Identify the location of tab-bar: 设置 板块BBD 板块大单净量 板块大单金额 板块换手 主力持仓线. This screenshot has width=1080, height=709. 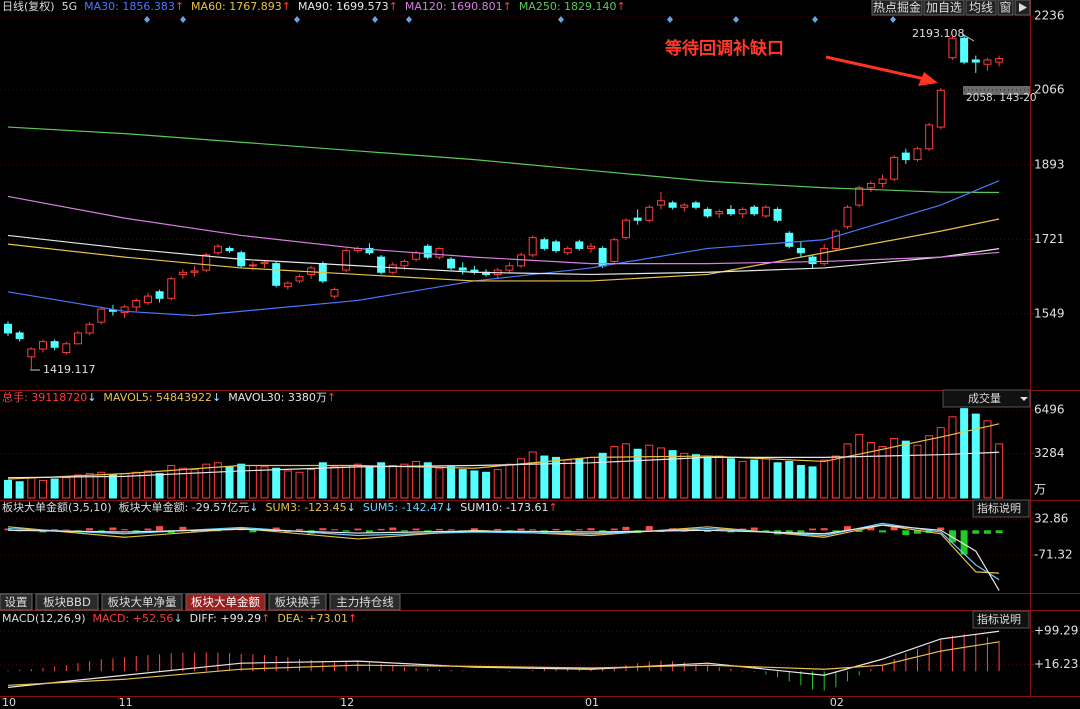
(200, 602).